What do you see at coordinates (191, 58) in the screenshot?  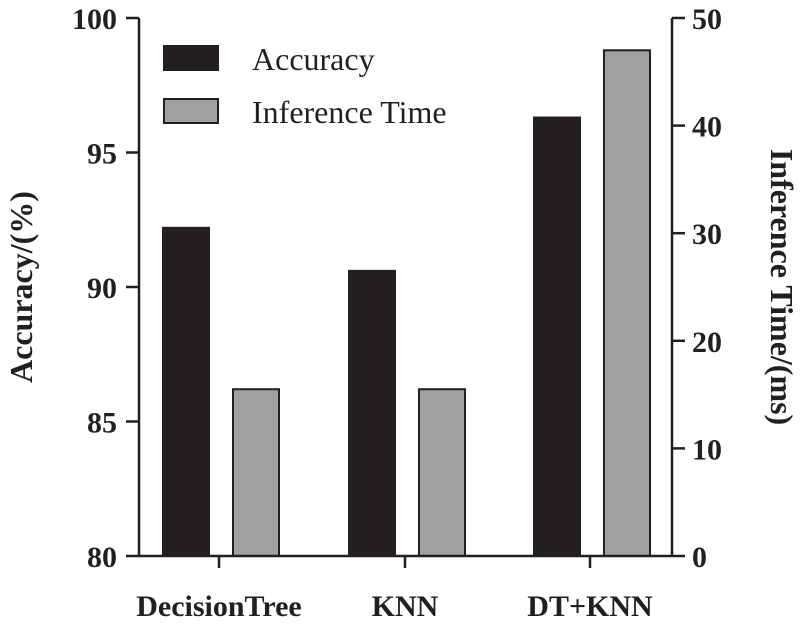 I see `legend-swatch-accuracy` at bounding box center [191, 58].